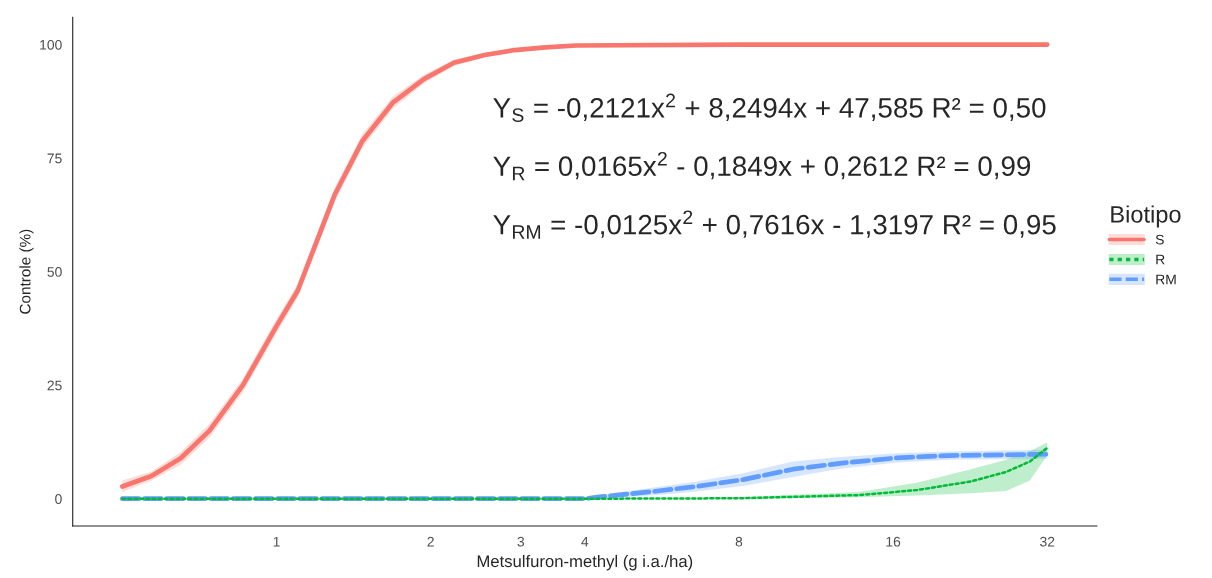  What do you see at coordinates (1146, 216) in the screenshot?
I see `legend-title: Biotipo` at bounding box center [1146, 216].